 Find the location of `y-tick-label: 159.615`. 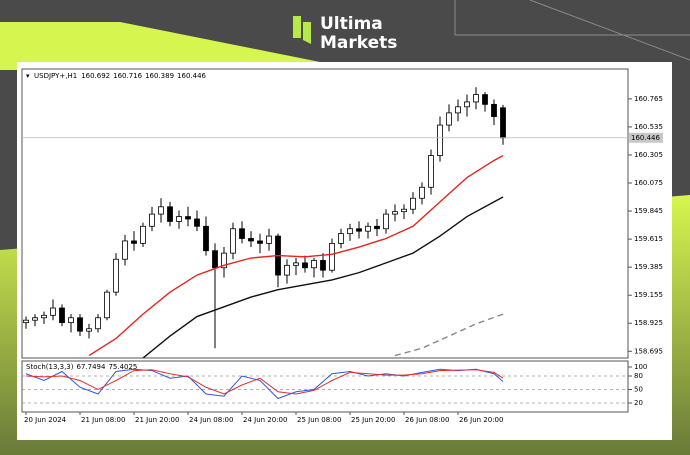

y-tick-label: 159.615 is located at coordinates (648, 239).